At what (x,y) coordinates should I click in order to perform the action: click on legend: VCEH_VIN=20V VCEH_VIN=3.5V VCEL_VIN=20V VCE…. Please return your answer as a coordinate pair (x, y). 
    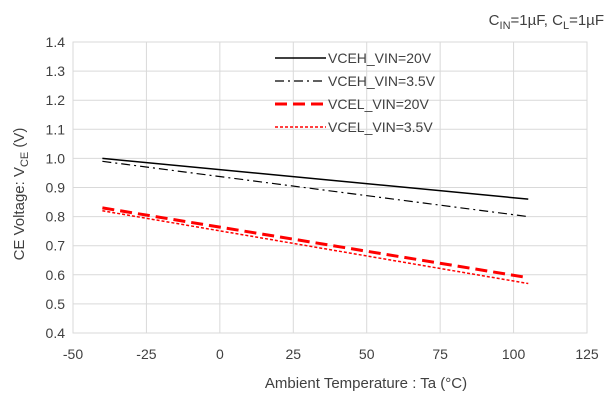
    Looking at the image, I should click on (355, 92).